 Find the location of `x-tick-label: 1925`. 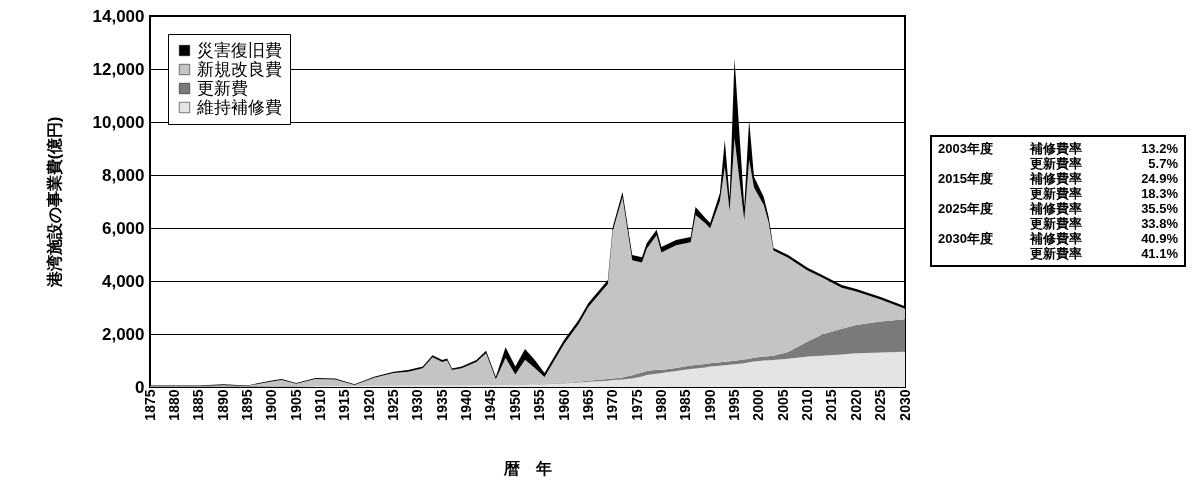

x-tick-label: 1925 is located at coordinates (393, 405).